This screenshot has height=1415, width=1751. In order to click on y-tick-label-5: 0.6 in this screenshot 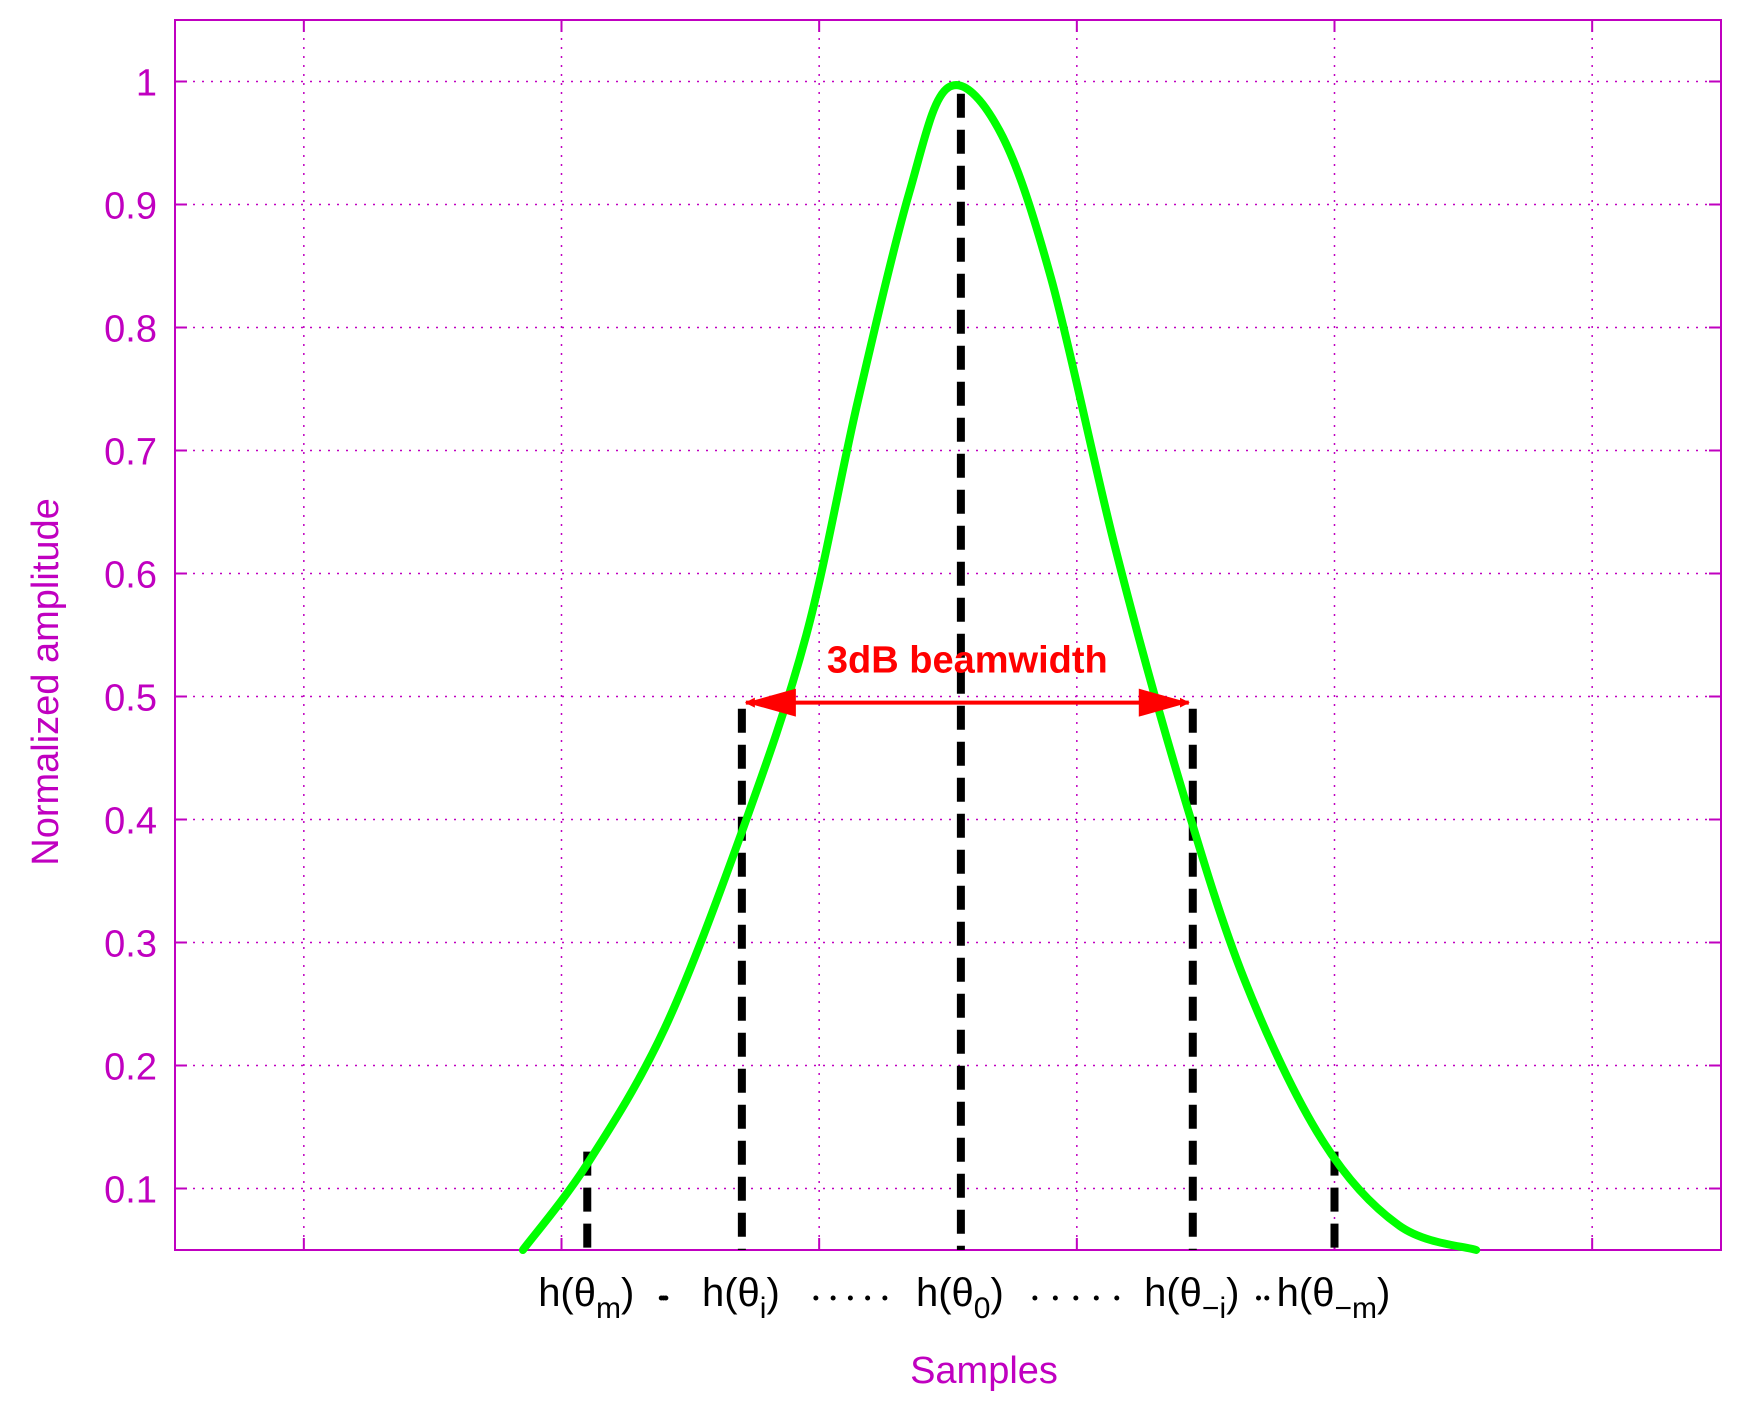, I will do `click(130, 576)`.